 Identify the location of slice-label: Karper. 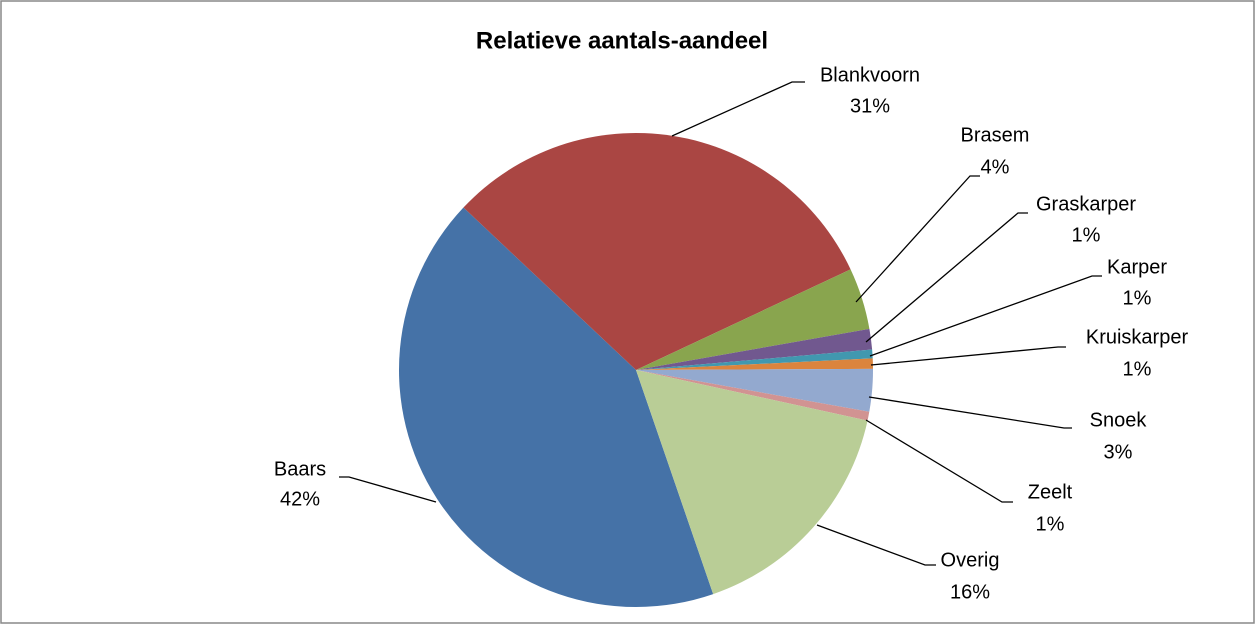
(1137, 267).